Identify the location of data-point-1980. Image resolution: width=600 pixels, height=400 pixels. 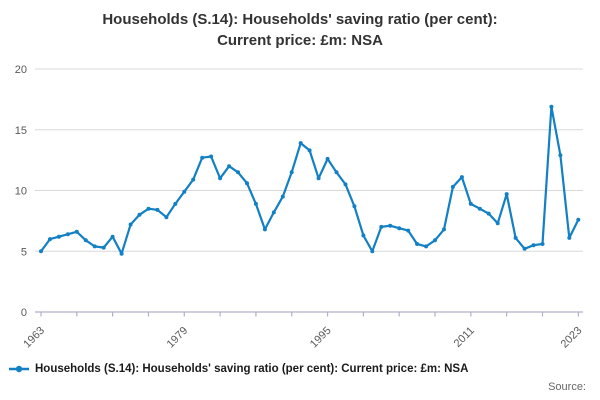
(193, 179).